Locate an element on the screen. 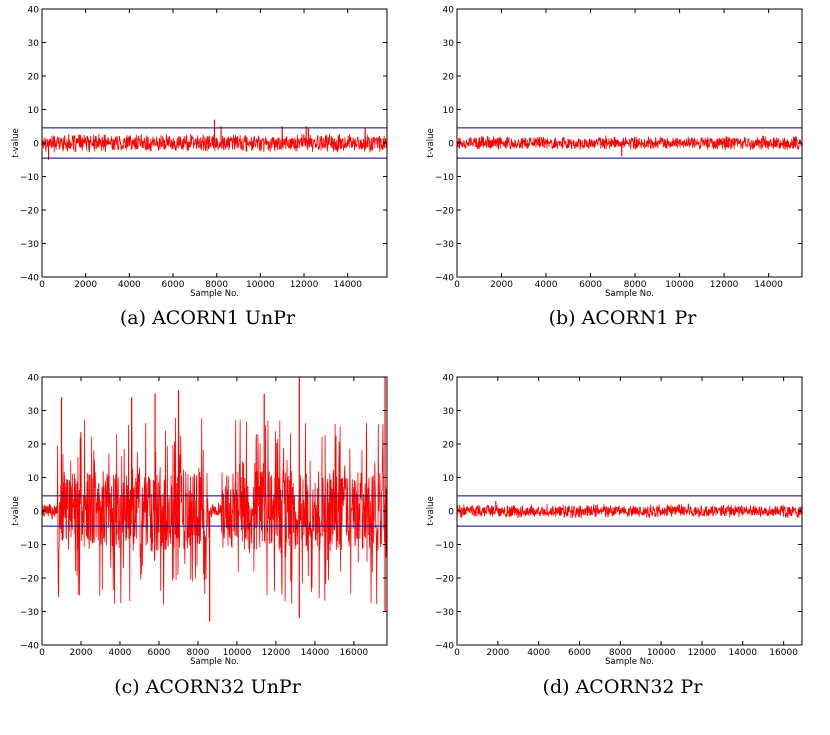 The image size is (830, 735). caption-b: (b) ACORN1 Pr is located at coordinates (622, 318).